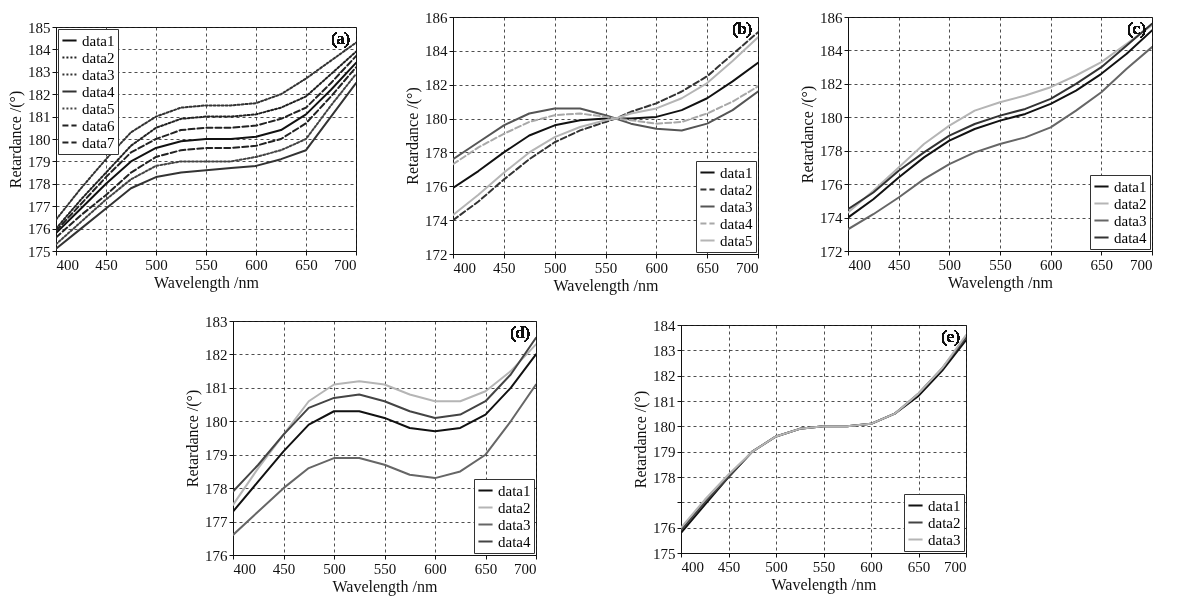  I want to click on legend-label: data7, so click(98, 142).